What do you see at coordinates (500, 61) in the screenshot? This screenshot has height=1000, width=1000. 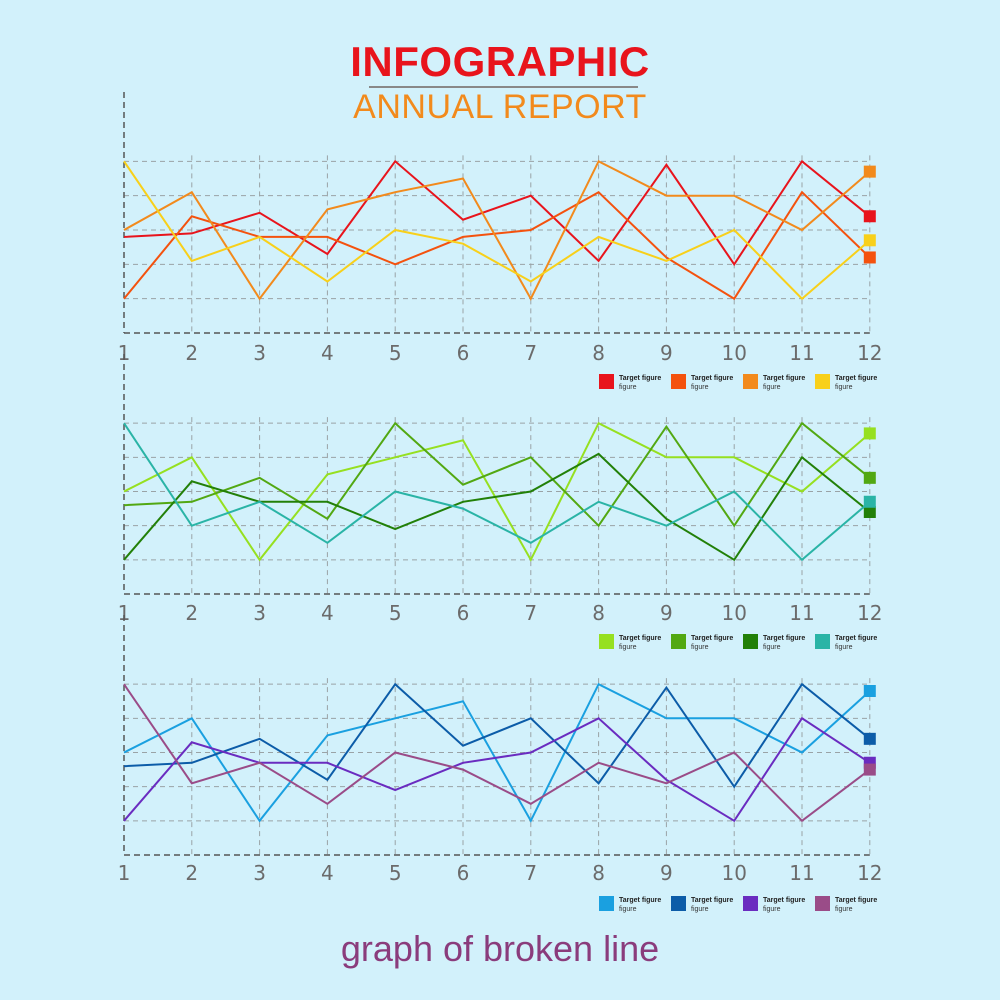 I see `page-title: INFOGRAPHIC` at bounding box center [500, 61].